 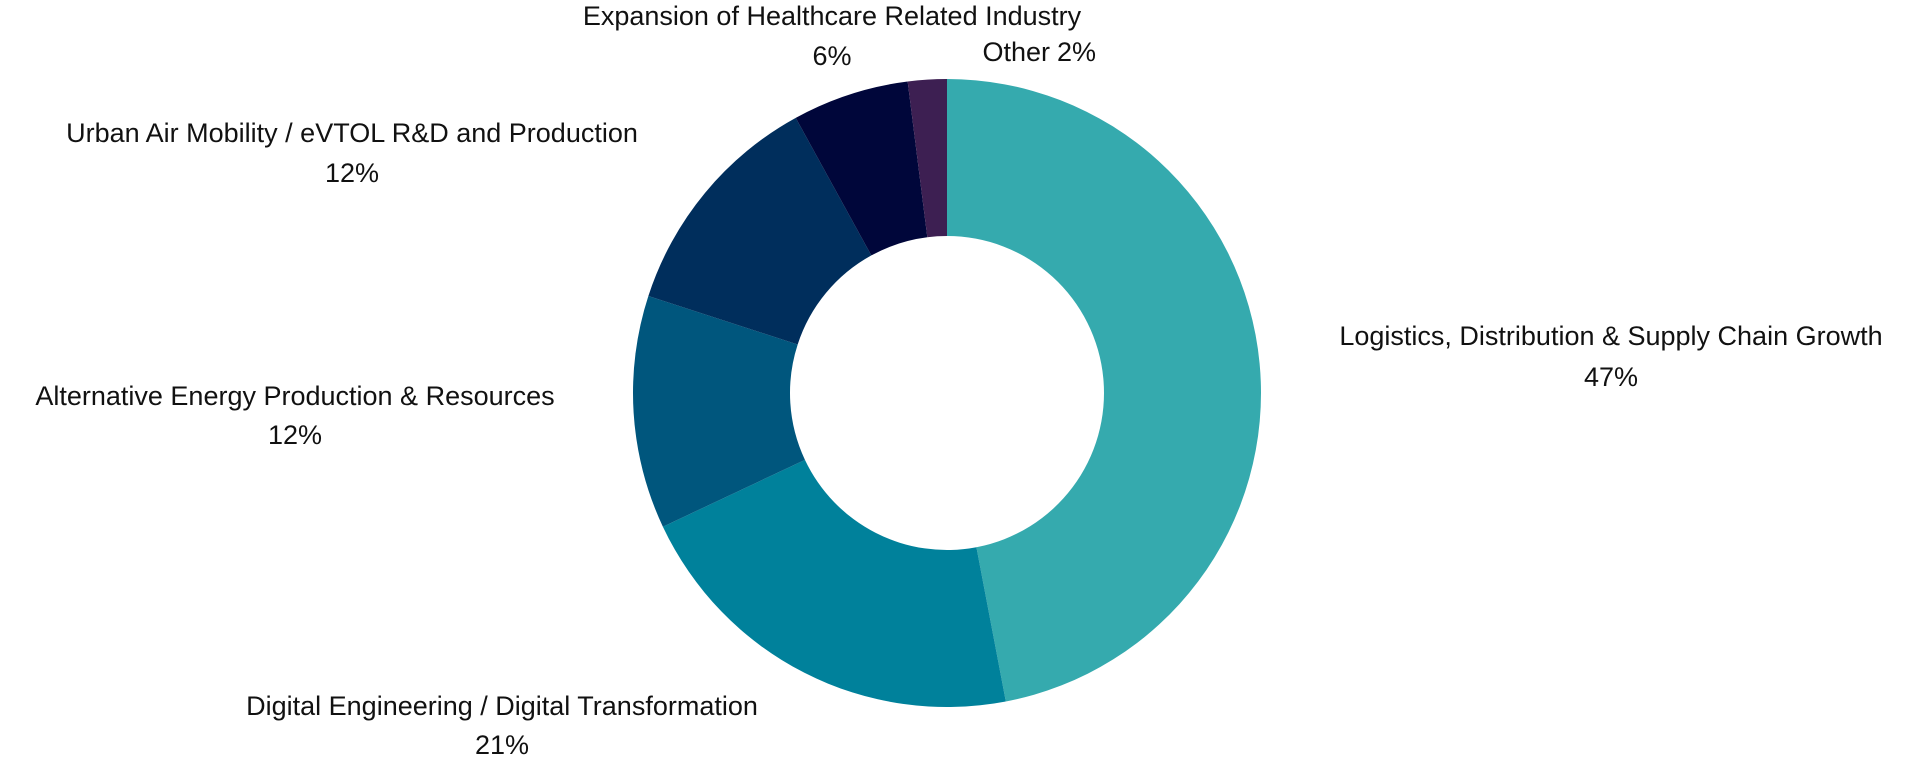 What do you see at coordinates (1076, 52) in the screenshot?
I see `slice-value-label: 2%` at bounding box center [1076, 52].